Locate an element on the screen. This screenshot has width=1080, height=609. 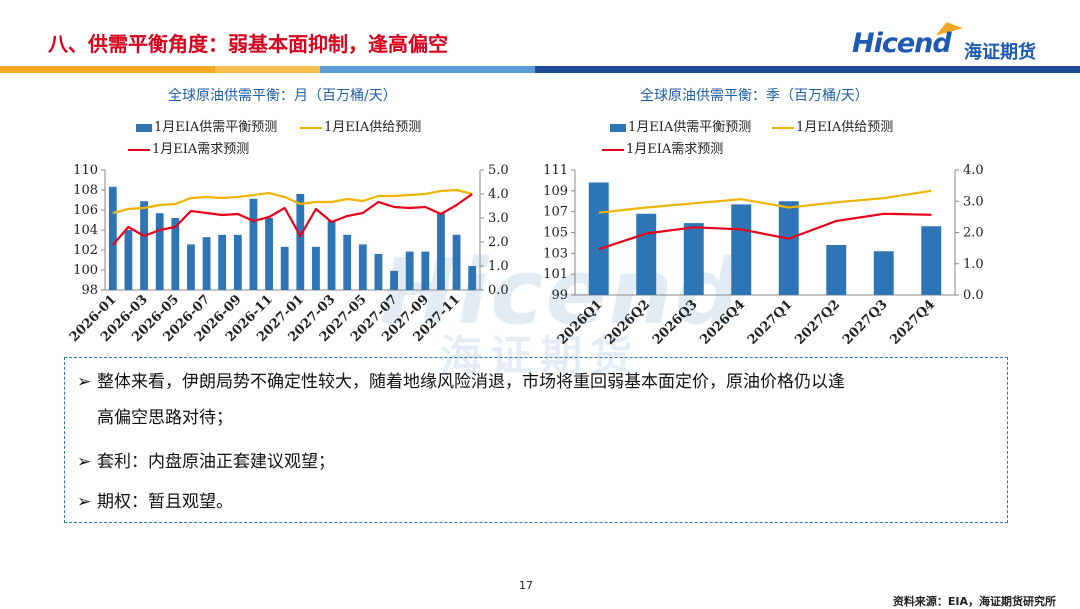
left-tick-label: 108 is located at coordinates (85, 190).